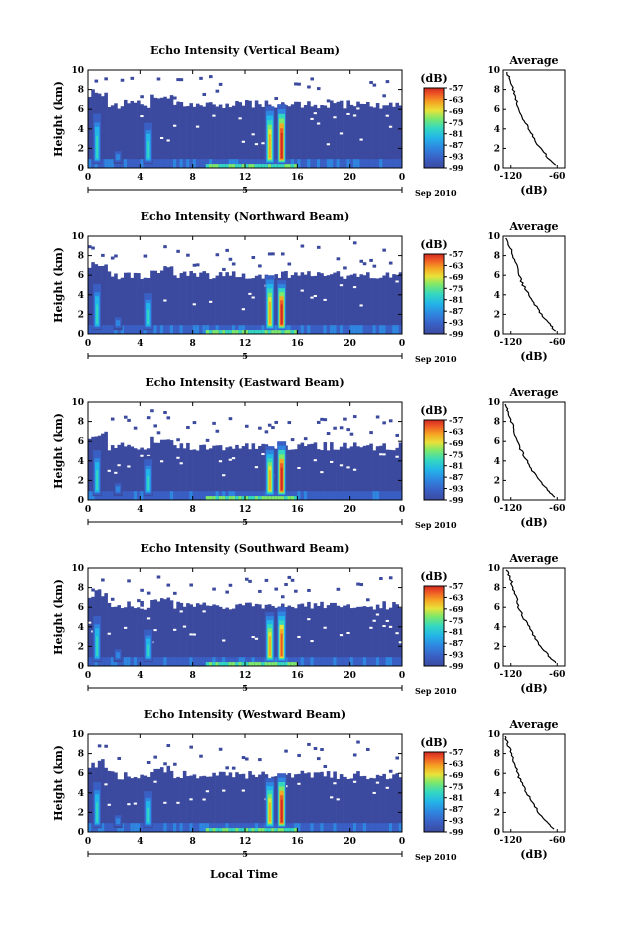 This screenshot has height=929, width=619. I want to click on avg-x-tick-label: -60, so click(557, 841).